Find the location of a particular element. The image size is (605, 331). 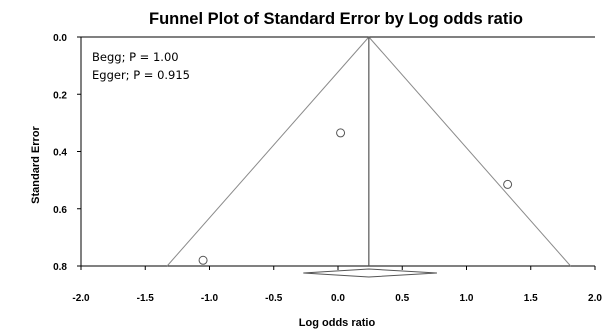

y-tick-label: 0.4 is located at coordinates (60, 153).